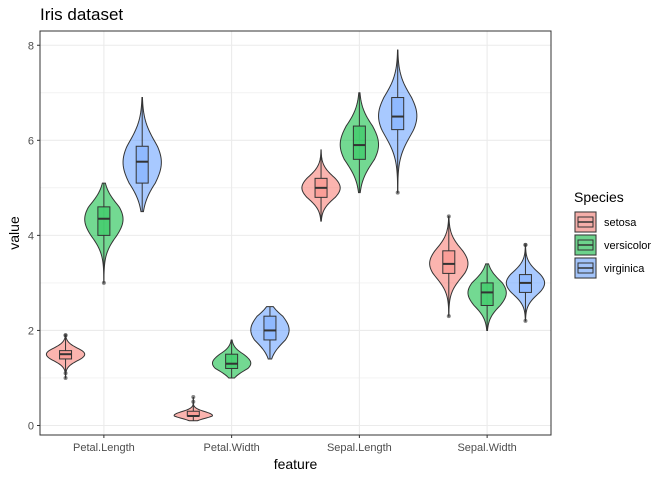 This screenshot has width=672, height=485. I want to click on violin-versicolor-petal-width, so click(231, 359).